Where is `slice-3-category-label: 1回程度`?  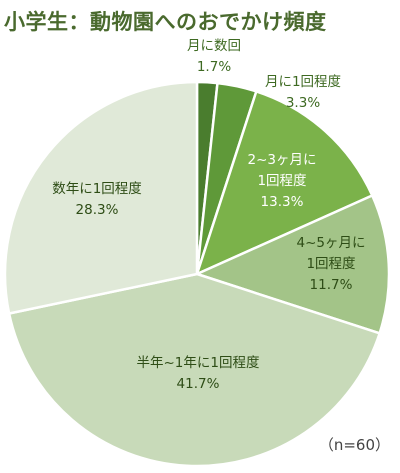
slice-3-category-label: 1回程度 is located at coordinates (281, 181).